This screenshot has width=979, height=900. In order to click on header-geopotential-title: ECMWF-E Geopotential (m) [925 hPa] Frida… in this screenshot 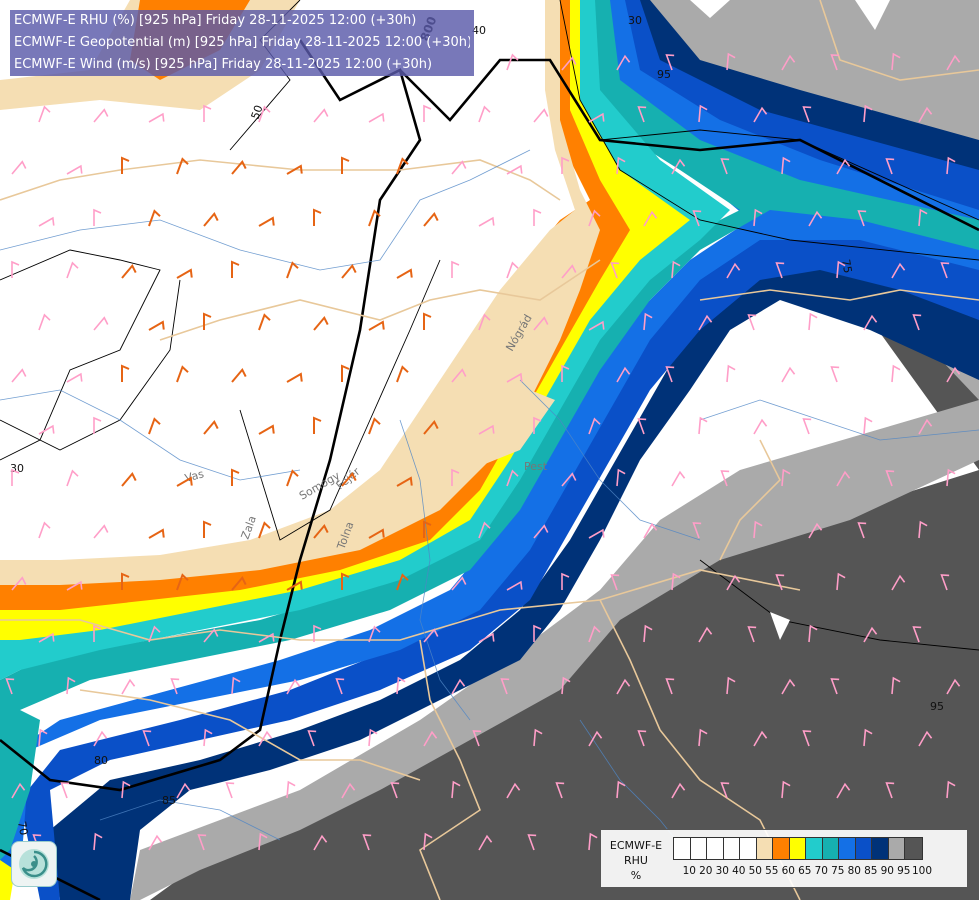, I will do `click(242, 42)`.